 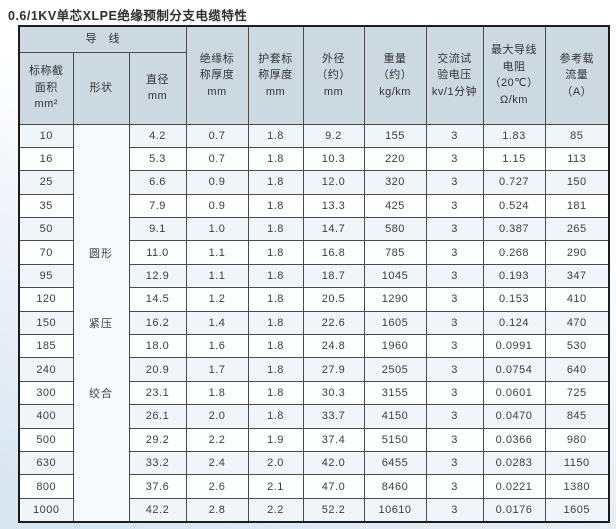 I want to click on cell-diameter: 37.6, so click(x=157, y=486).